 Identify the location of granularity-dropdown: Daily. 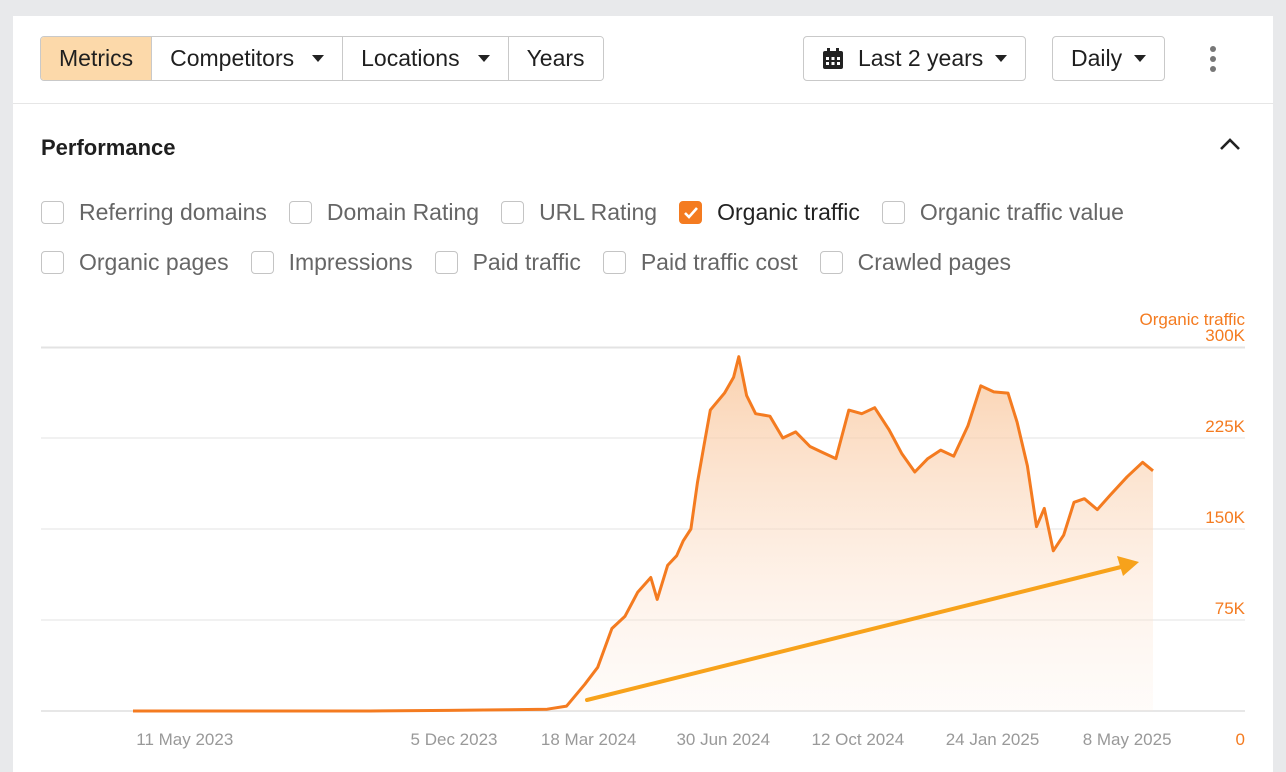
(1109, 58).